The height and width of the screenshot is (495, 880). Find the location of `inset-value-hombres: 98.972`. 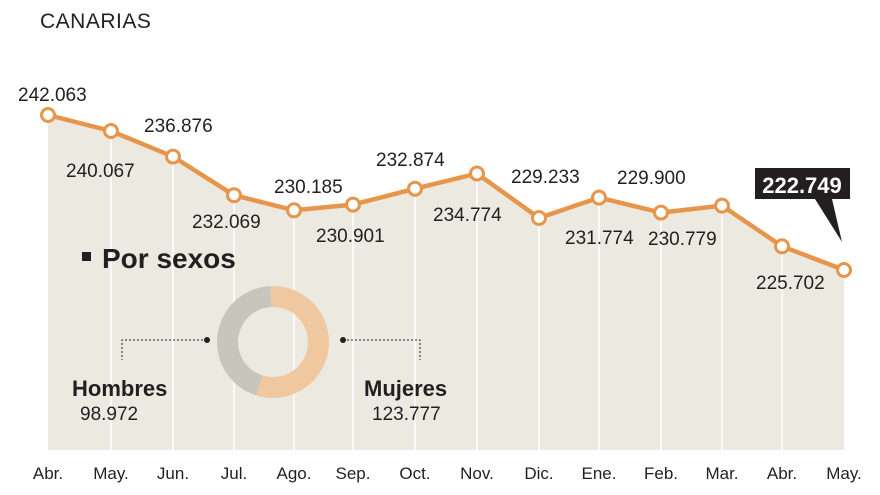

inset-value-hombres: 98.972 is located at coordinates (109, 414).